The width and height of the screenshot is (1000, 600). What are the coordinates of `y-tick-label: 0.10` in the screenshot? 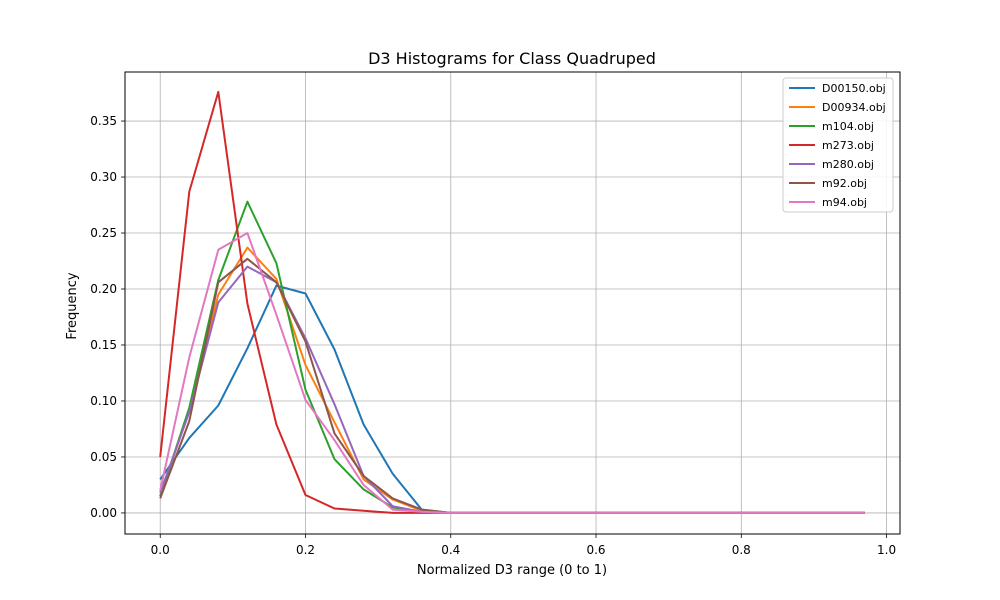 It's located at (103, 401).